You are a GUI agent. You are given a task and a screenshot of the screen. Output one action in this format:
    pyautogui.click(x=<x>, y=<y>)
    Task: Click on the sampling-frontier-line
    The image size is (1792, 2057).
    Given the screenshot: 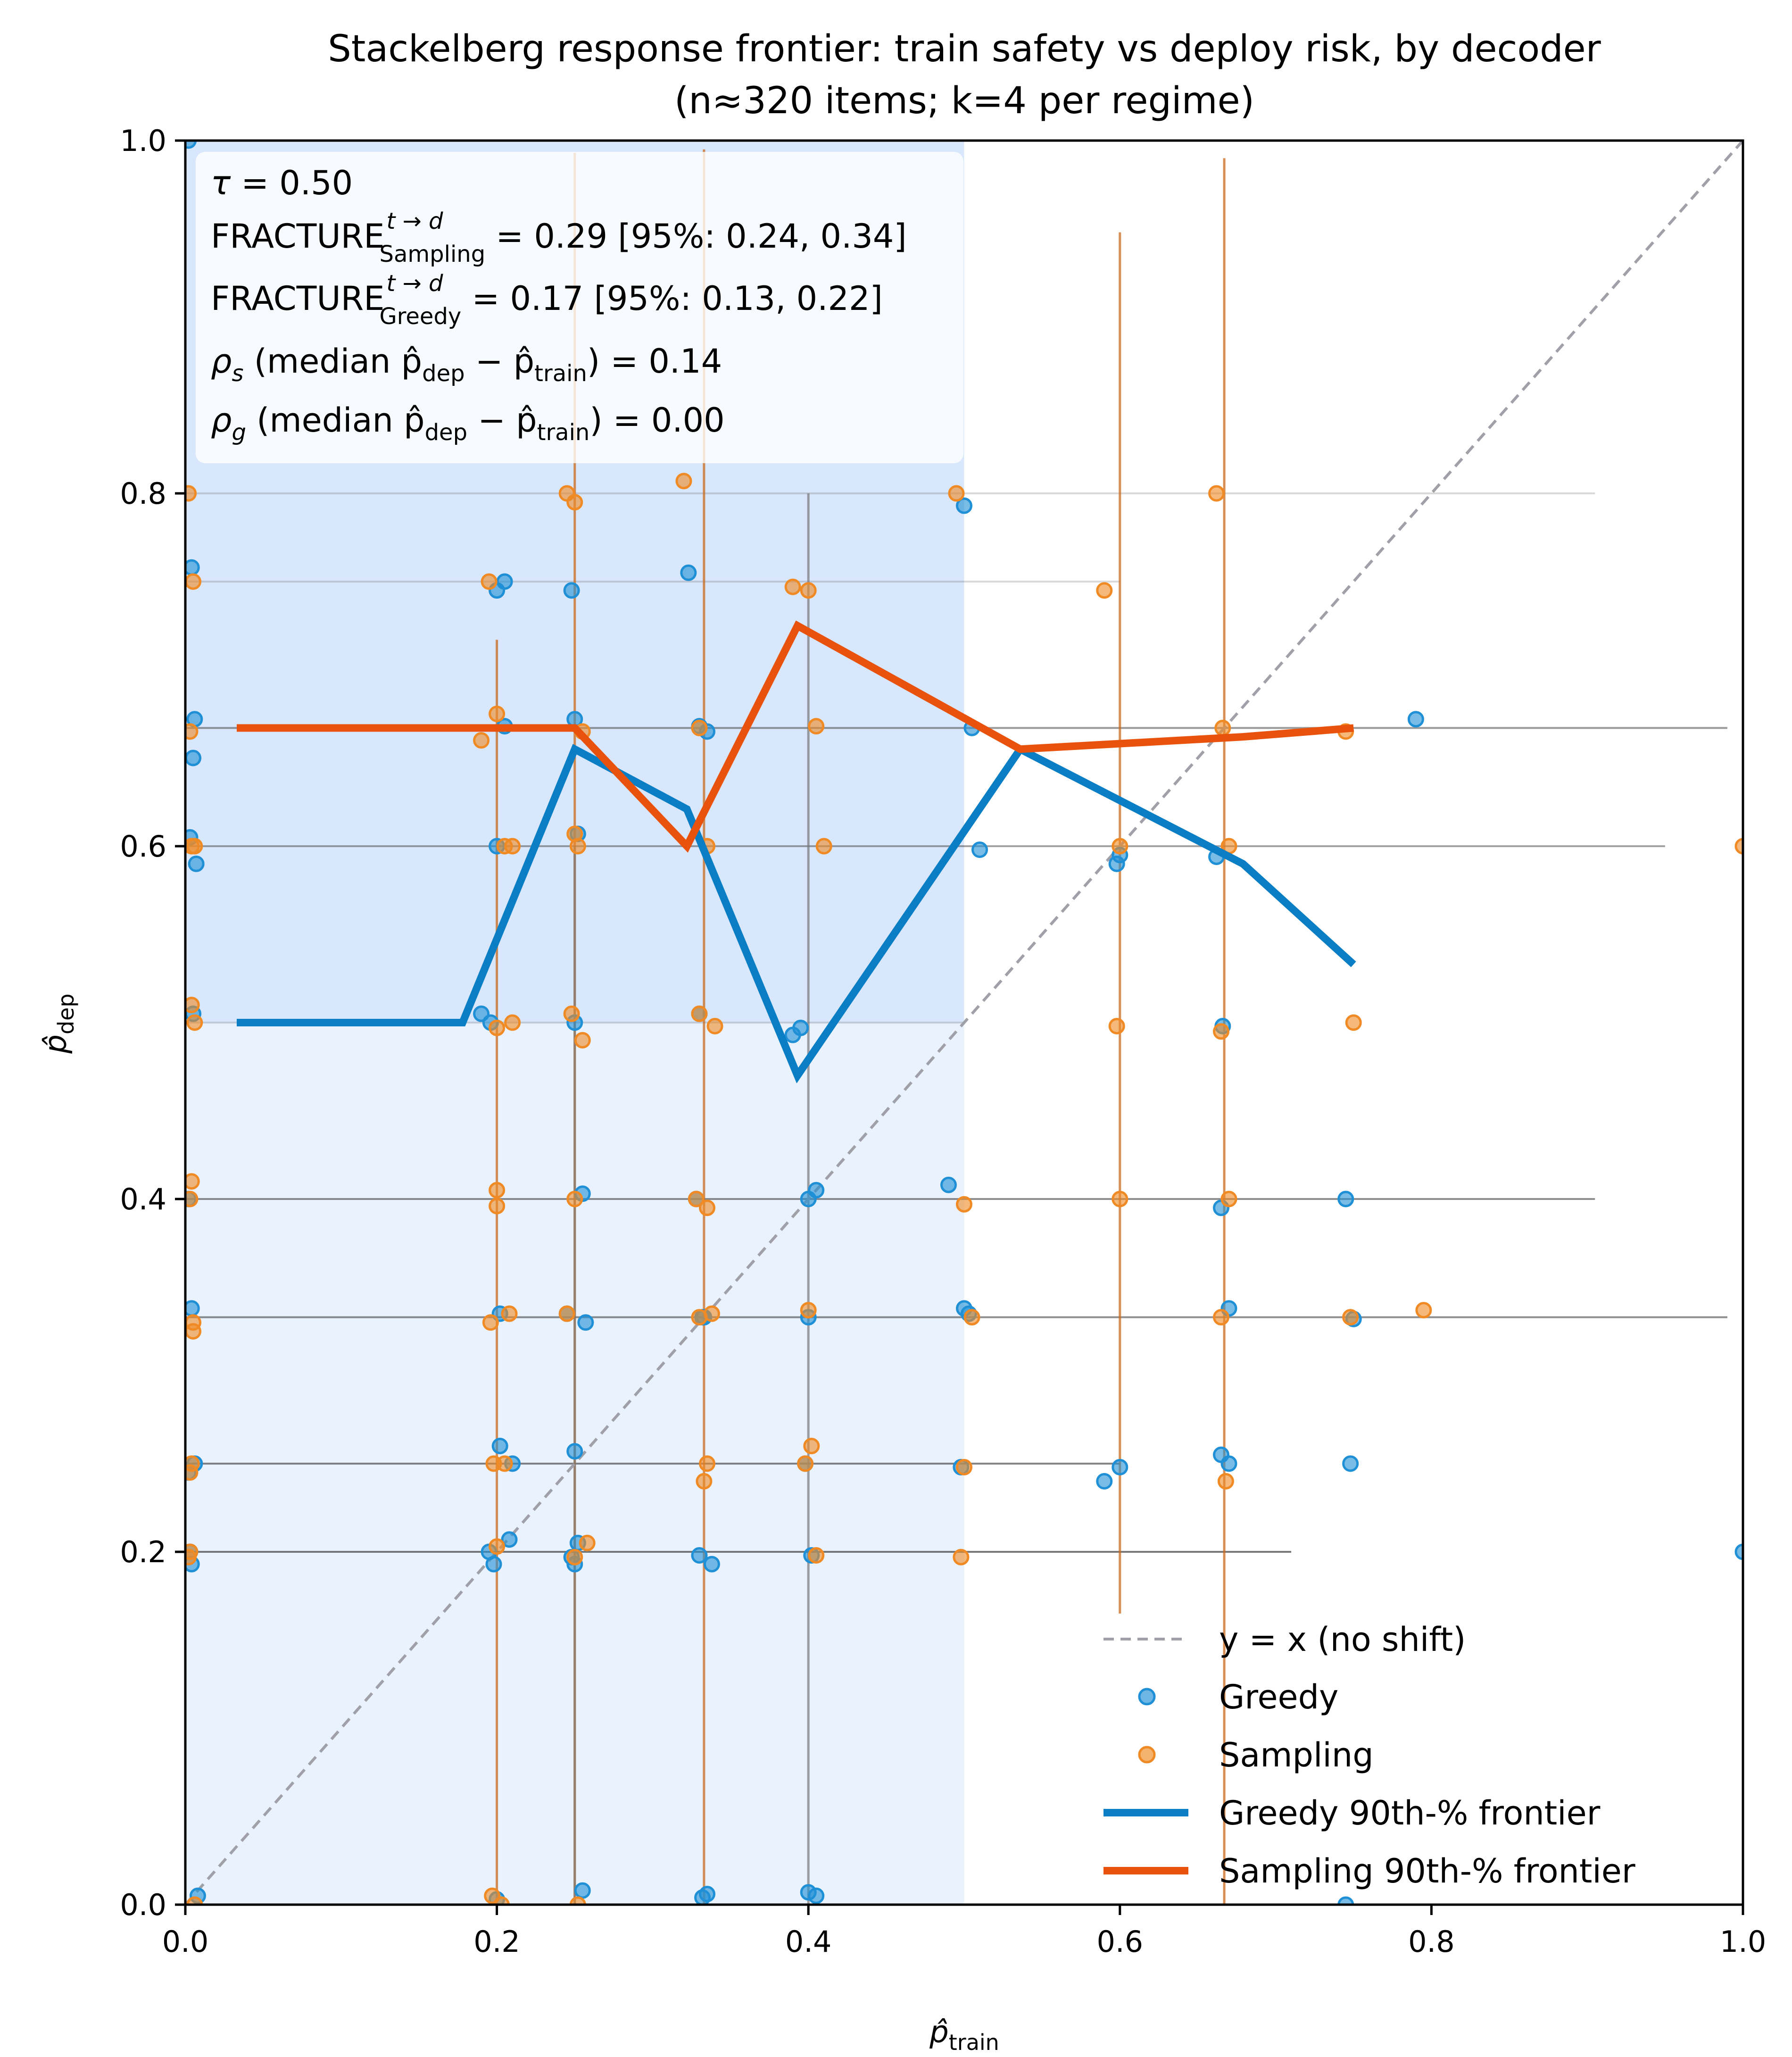 What is the action you would take?
    pyautogui.click(x=795, y=736)
    